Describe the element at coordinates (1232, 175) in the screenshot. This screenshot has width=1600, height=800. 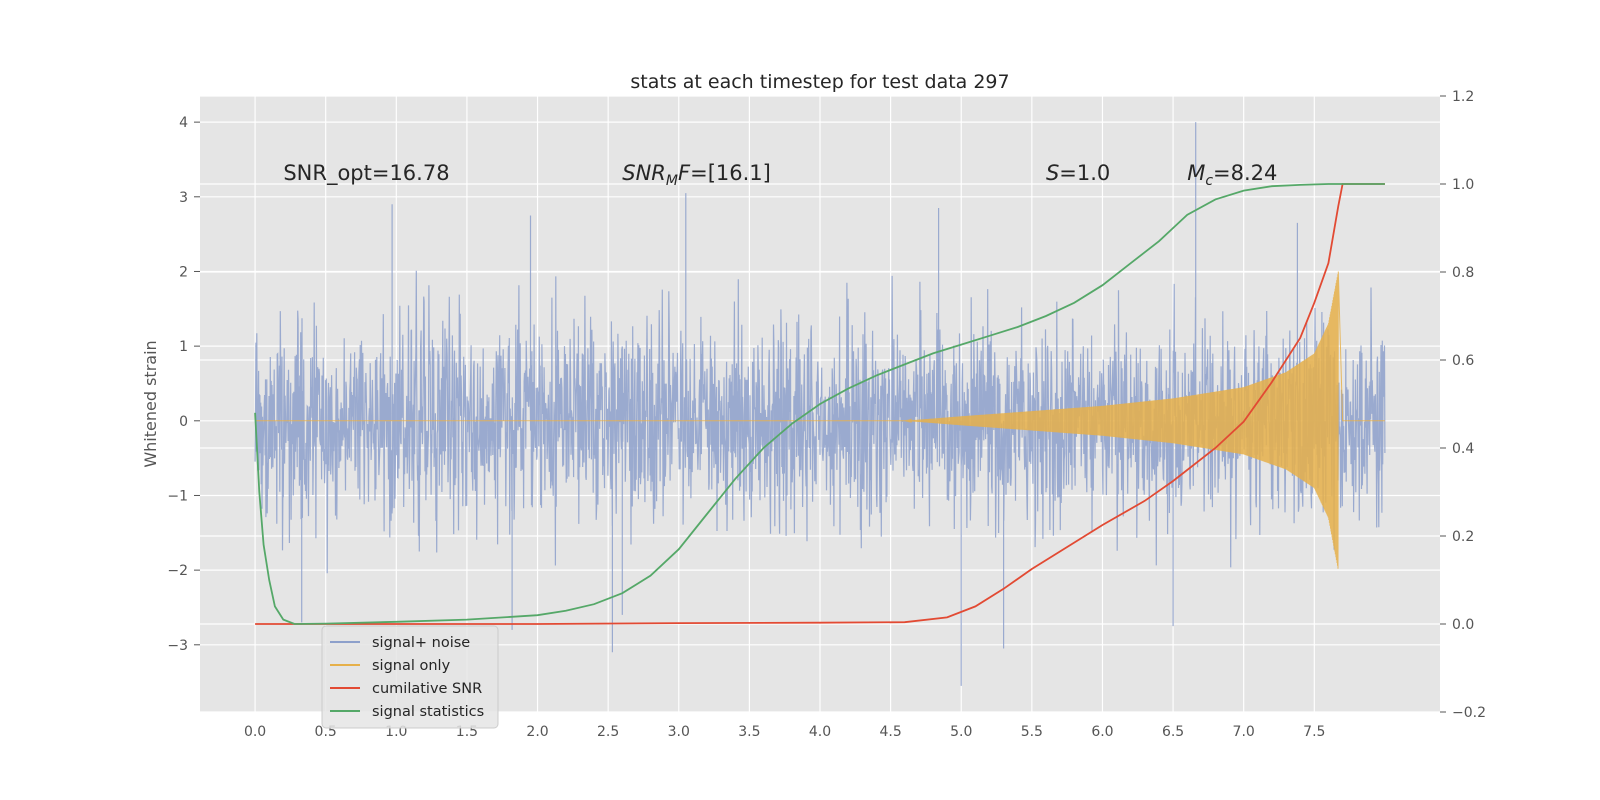
I see `annotation-chirp-mass: Mc=8.24` at that location.